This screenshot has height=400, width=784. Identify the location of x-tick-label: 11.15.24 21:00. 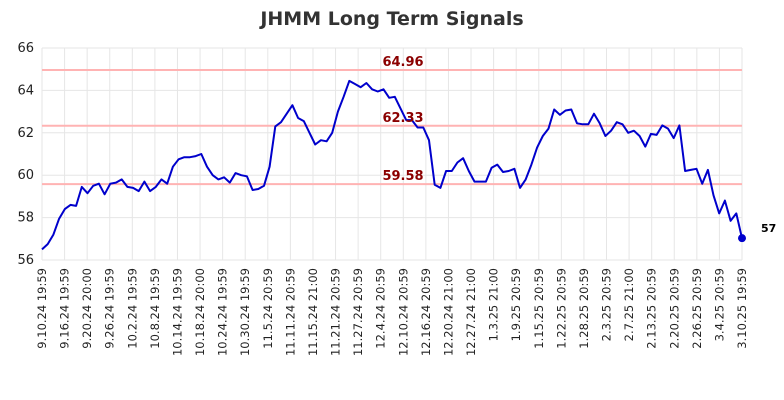
(313, 312).